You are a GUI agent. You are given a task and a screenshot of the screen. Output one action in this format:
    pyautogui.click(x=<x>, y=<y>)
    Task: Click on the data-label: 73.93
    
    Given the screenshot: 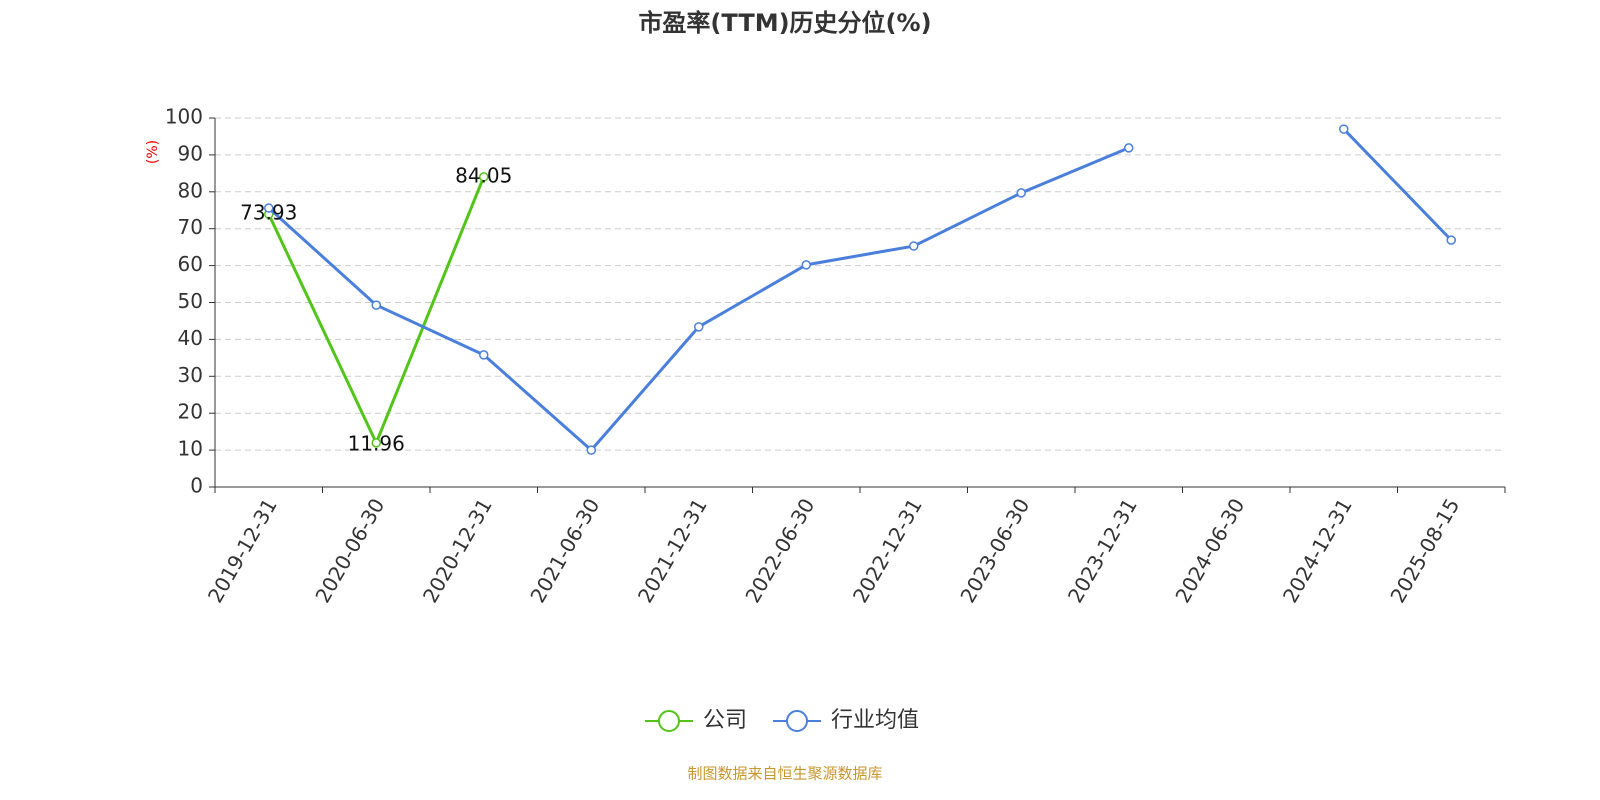 What is the action you would take?
    pyautogui.click(x=268, y=213)
    